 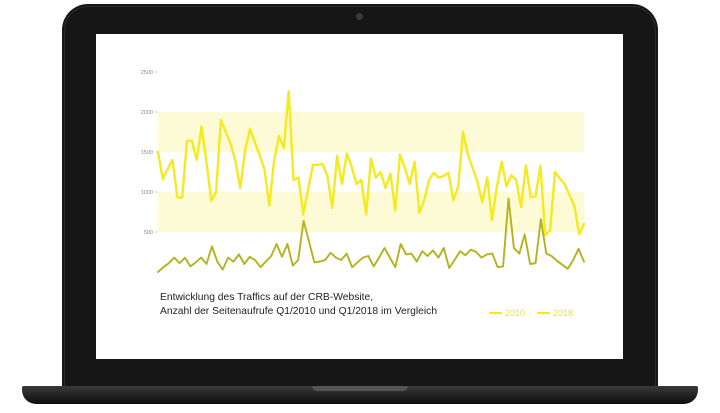 What do you see at coordinates (495, 313) in the screenshot?
I see `legend-swatch-2010` at bounding box center [495, 313].